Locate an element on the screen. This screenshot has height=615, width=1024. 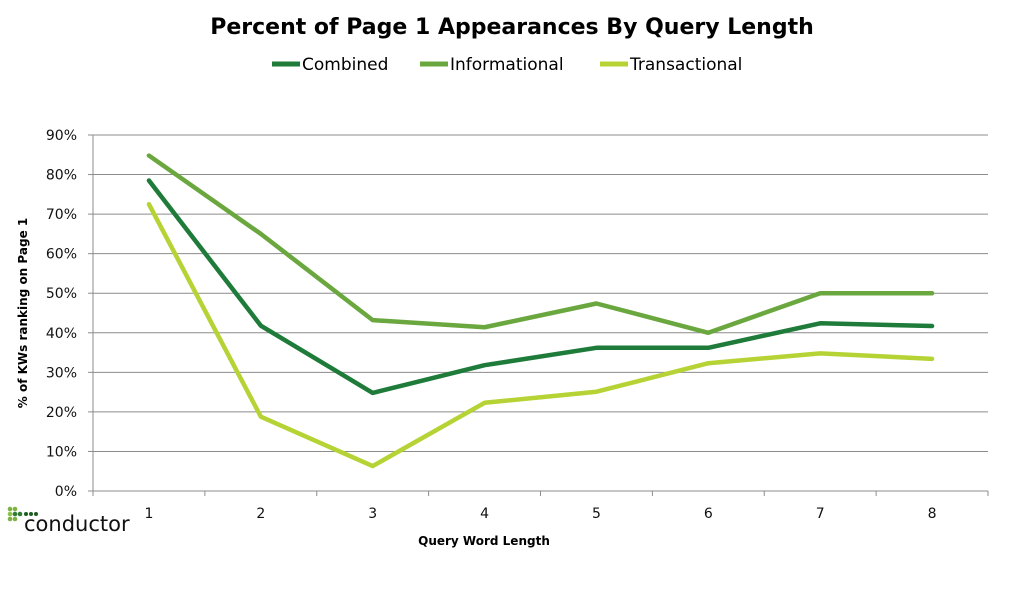
x-tick-labels: 1 2 3 4 5 6 7 8 is located at coordinates (540, 514).